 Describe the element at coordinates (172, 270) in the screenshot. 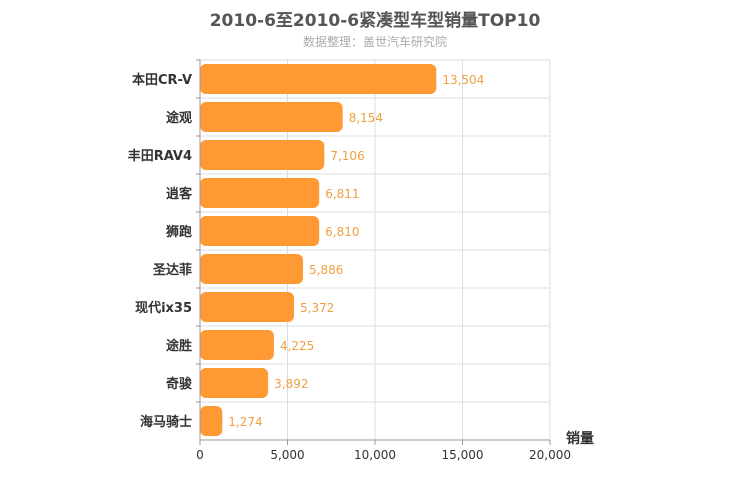

I see `category-label: 圣达菲` at that location.